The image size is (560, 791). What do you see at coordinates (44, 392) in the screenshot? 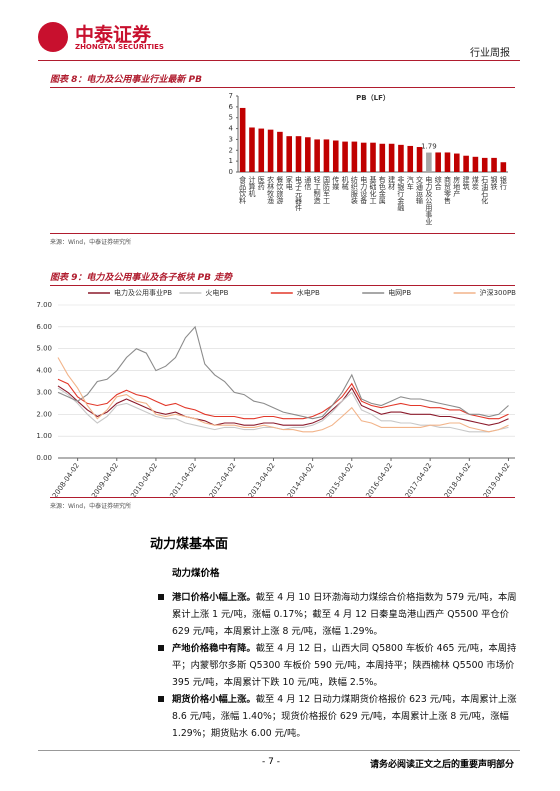
I see `y-tick-label: 3.00` at bounding box center [44, 392].